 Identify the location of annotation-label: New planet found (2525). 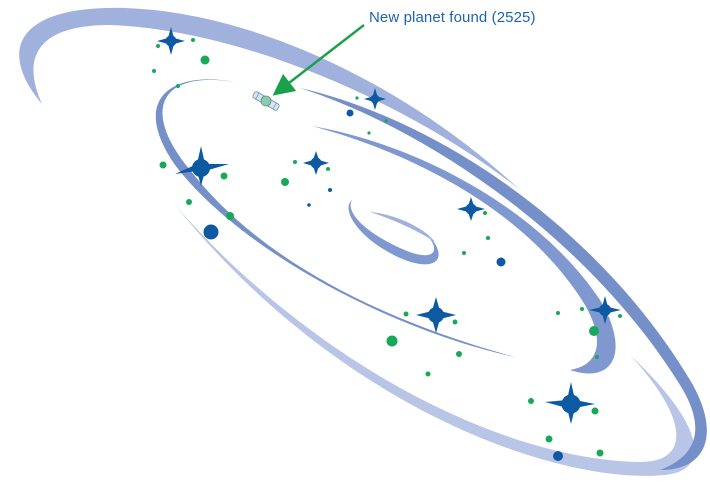
(452, 17).